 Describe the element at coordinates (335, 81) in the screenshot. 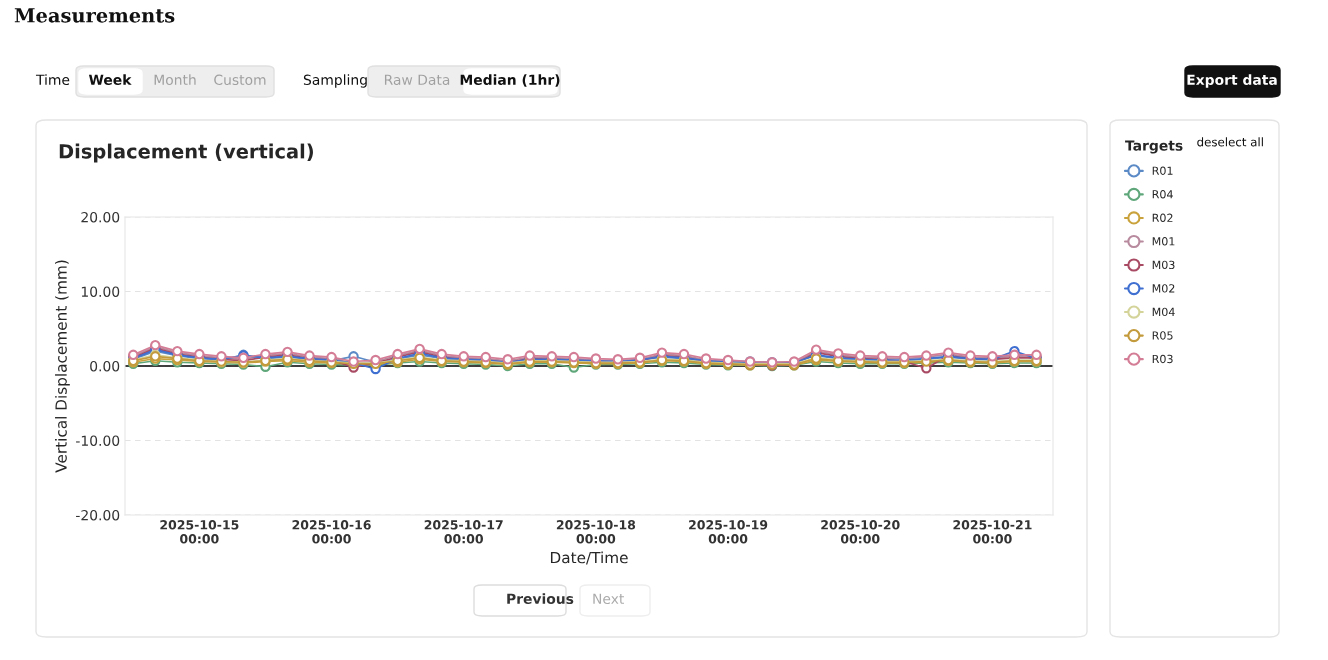

I see `text: Sampling` at that location.